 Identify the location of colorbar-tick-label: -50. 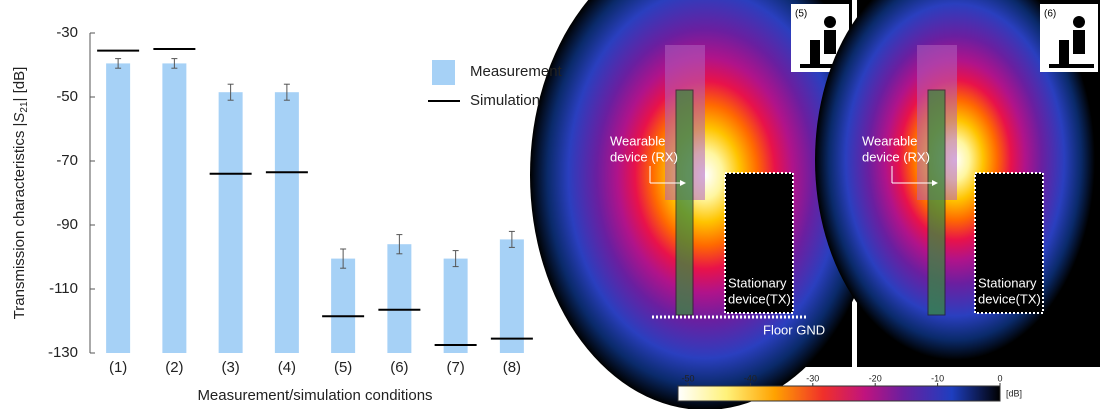
(687, 378).